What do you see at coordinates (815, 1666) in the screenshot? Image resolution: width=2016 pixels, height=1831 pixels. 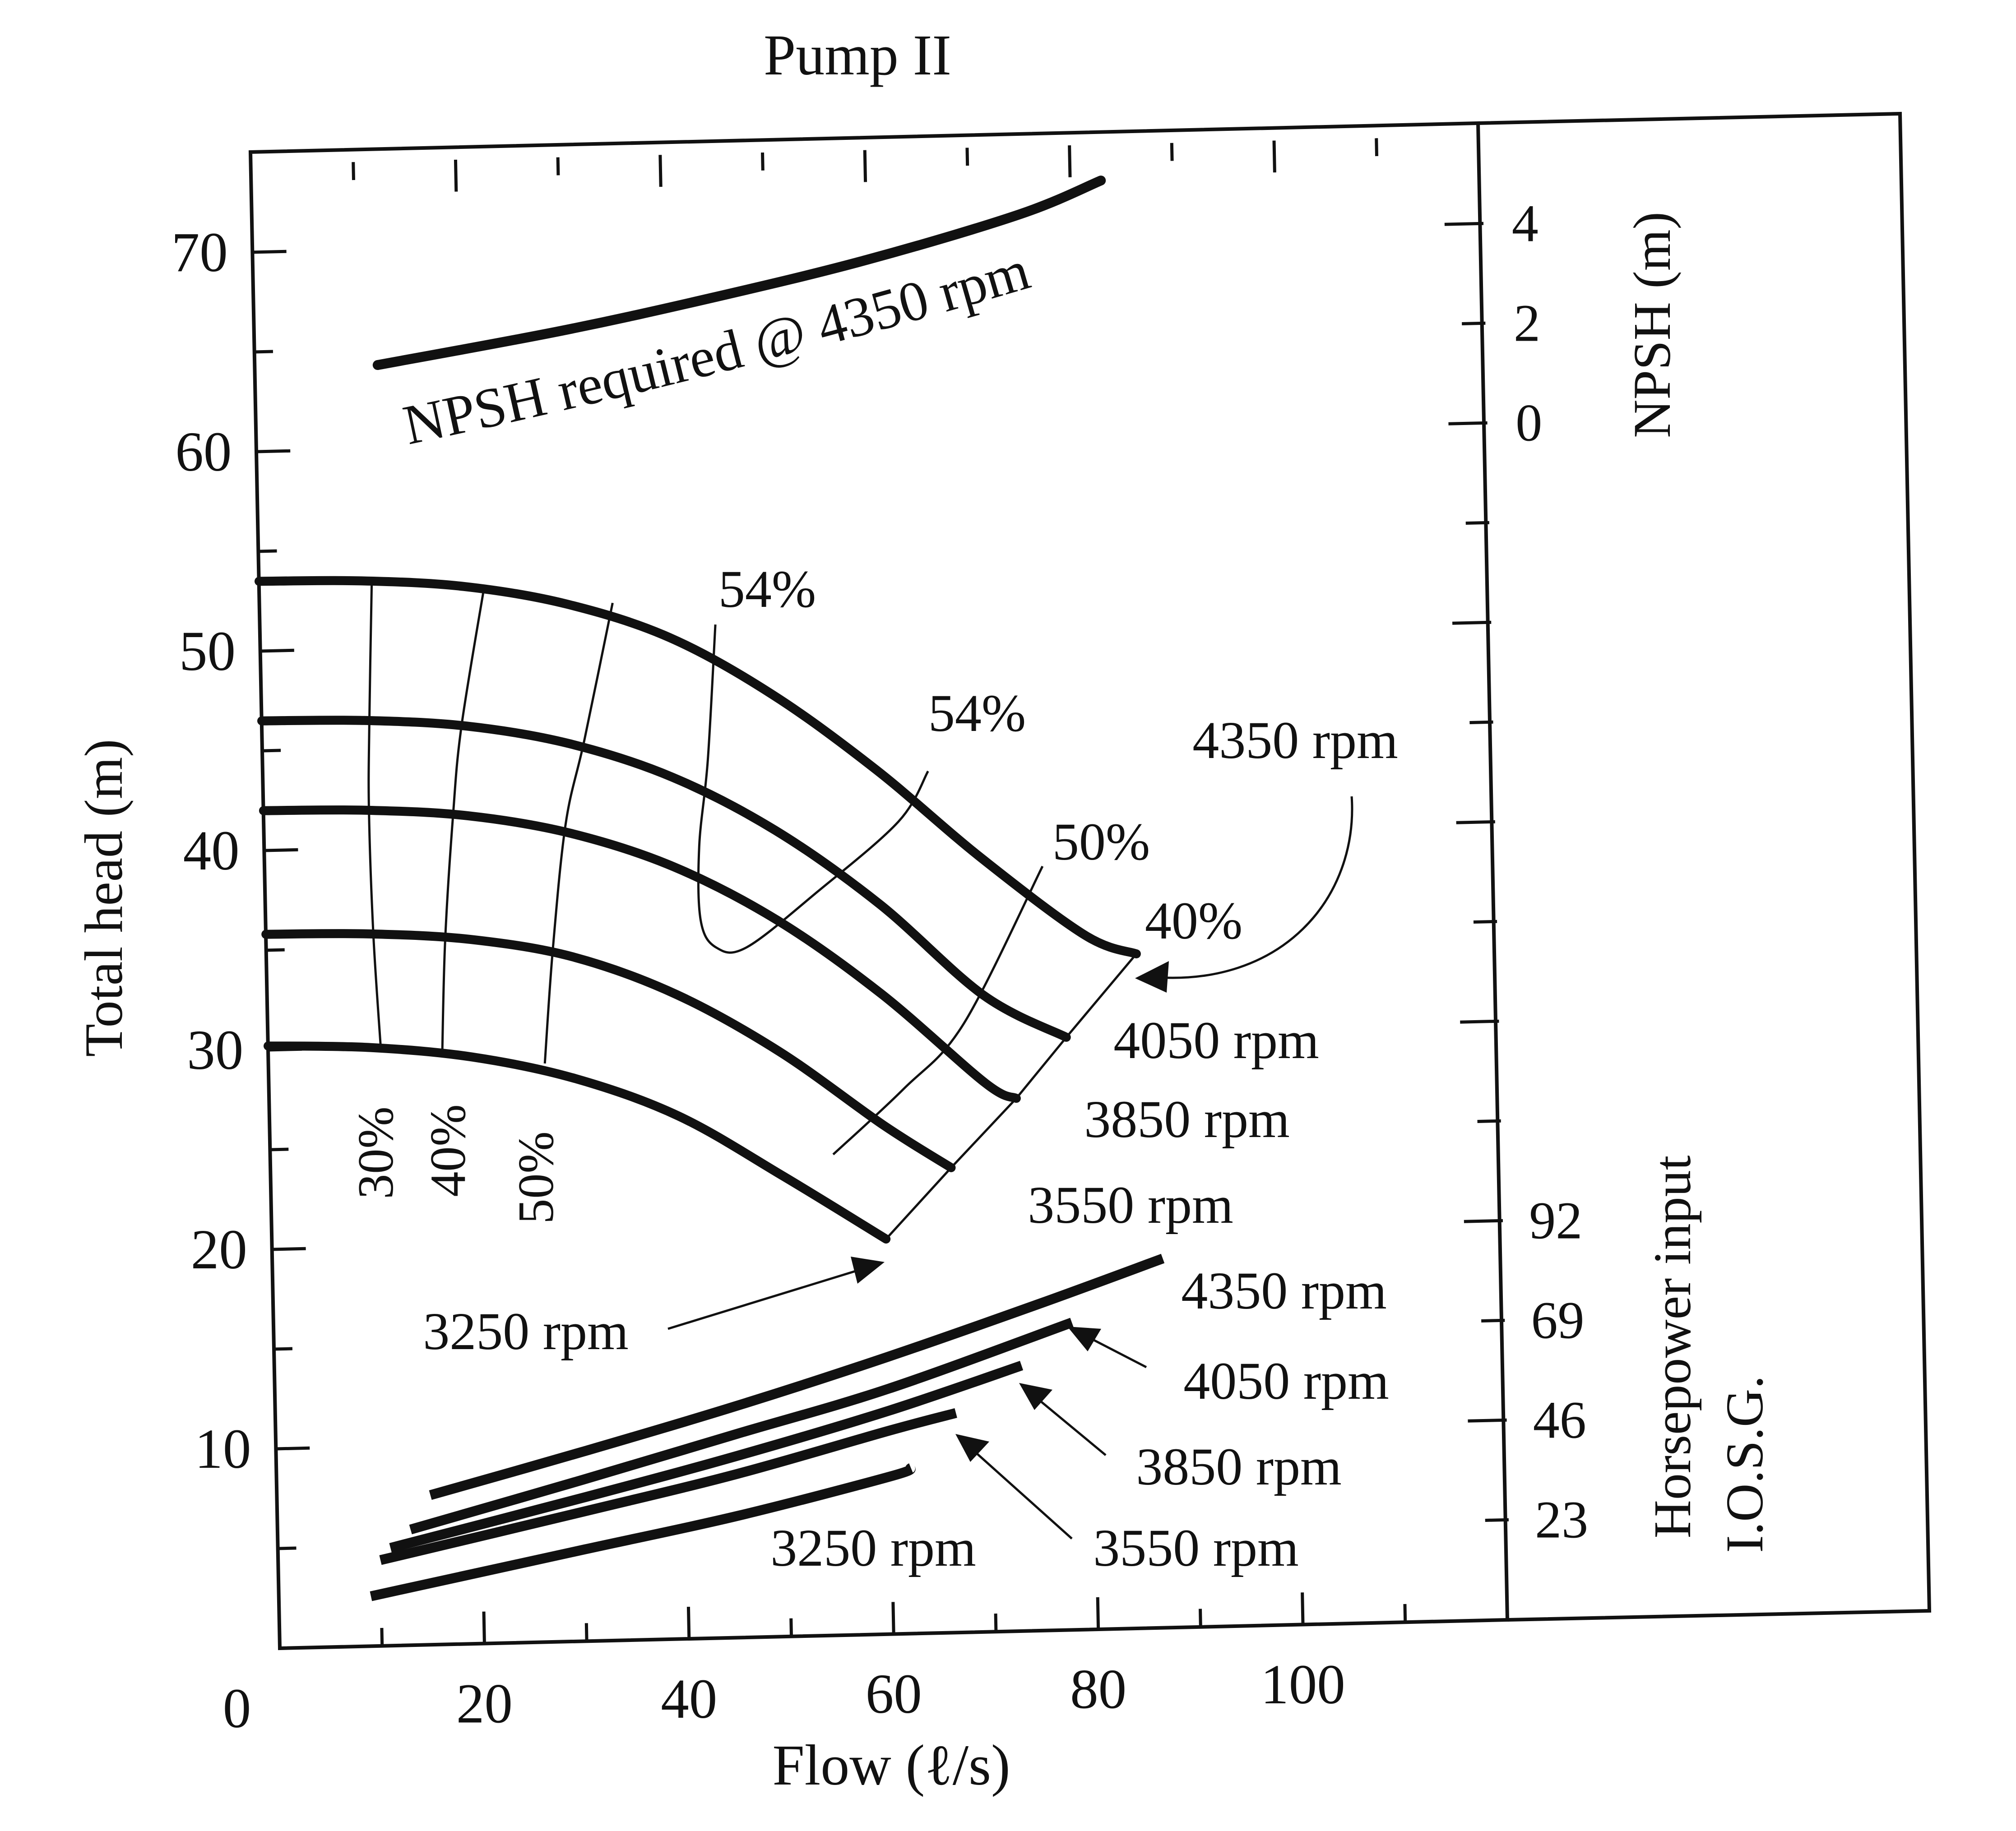 I see `x-axis-bottom: 0 20 40 60 80 100` at bounding box center [815, 1666].